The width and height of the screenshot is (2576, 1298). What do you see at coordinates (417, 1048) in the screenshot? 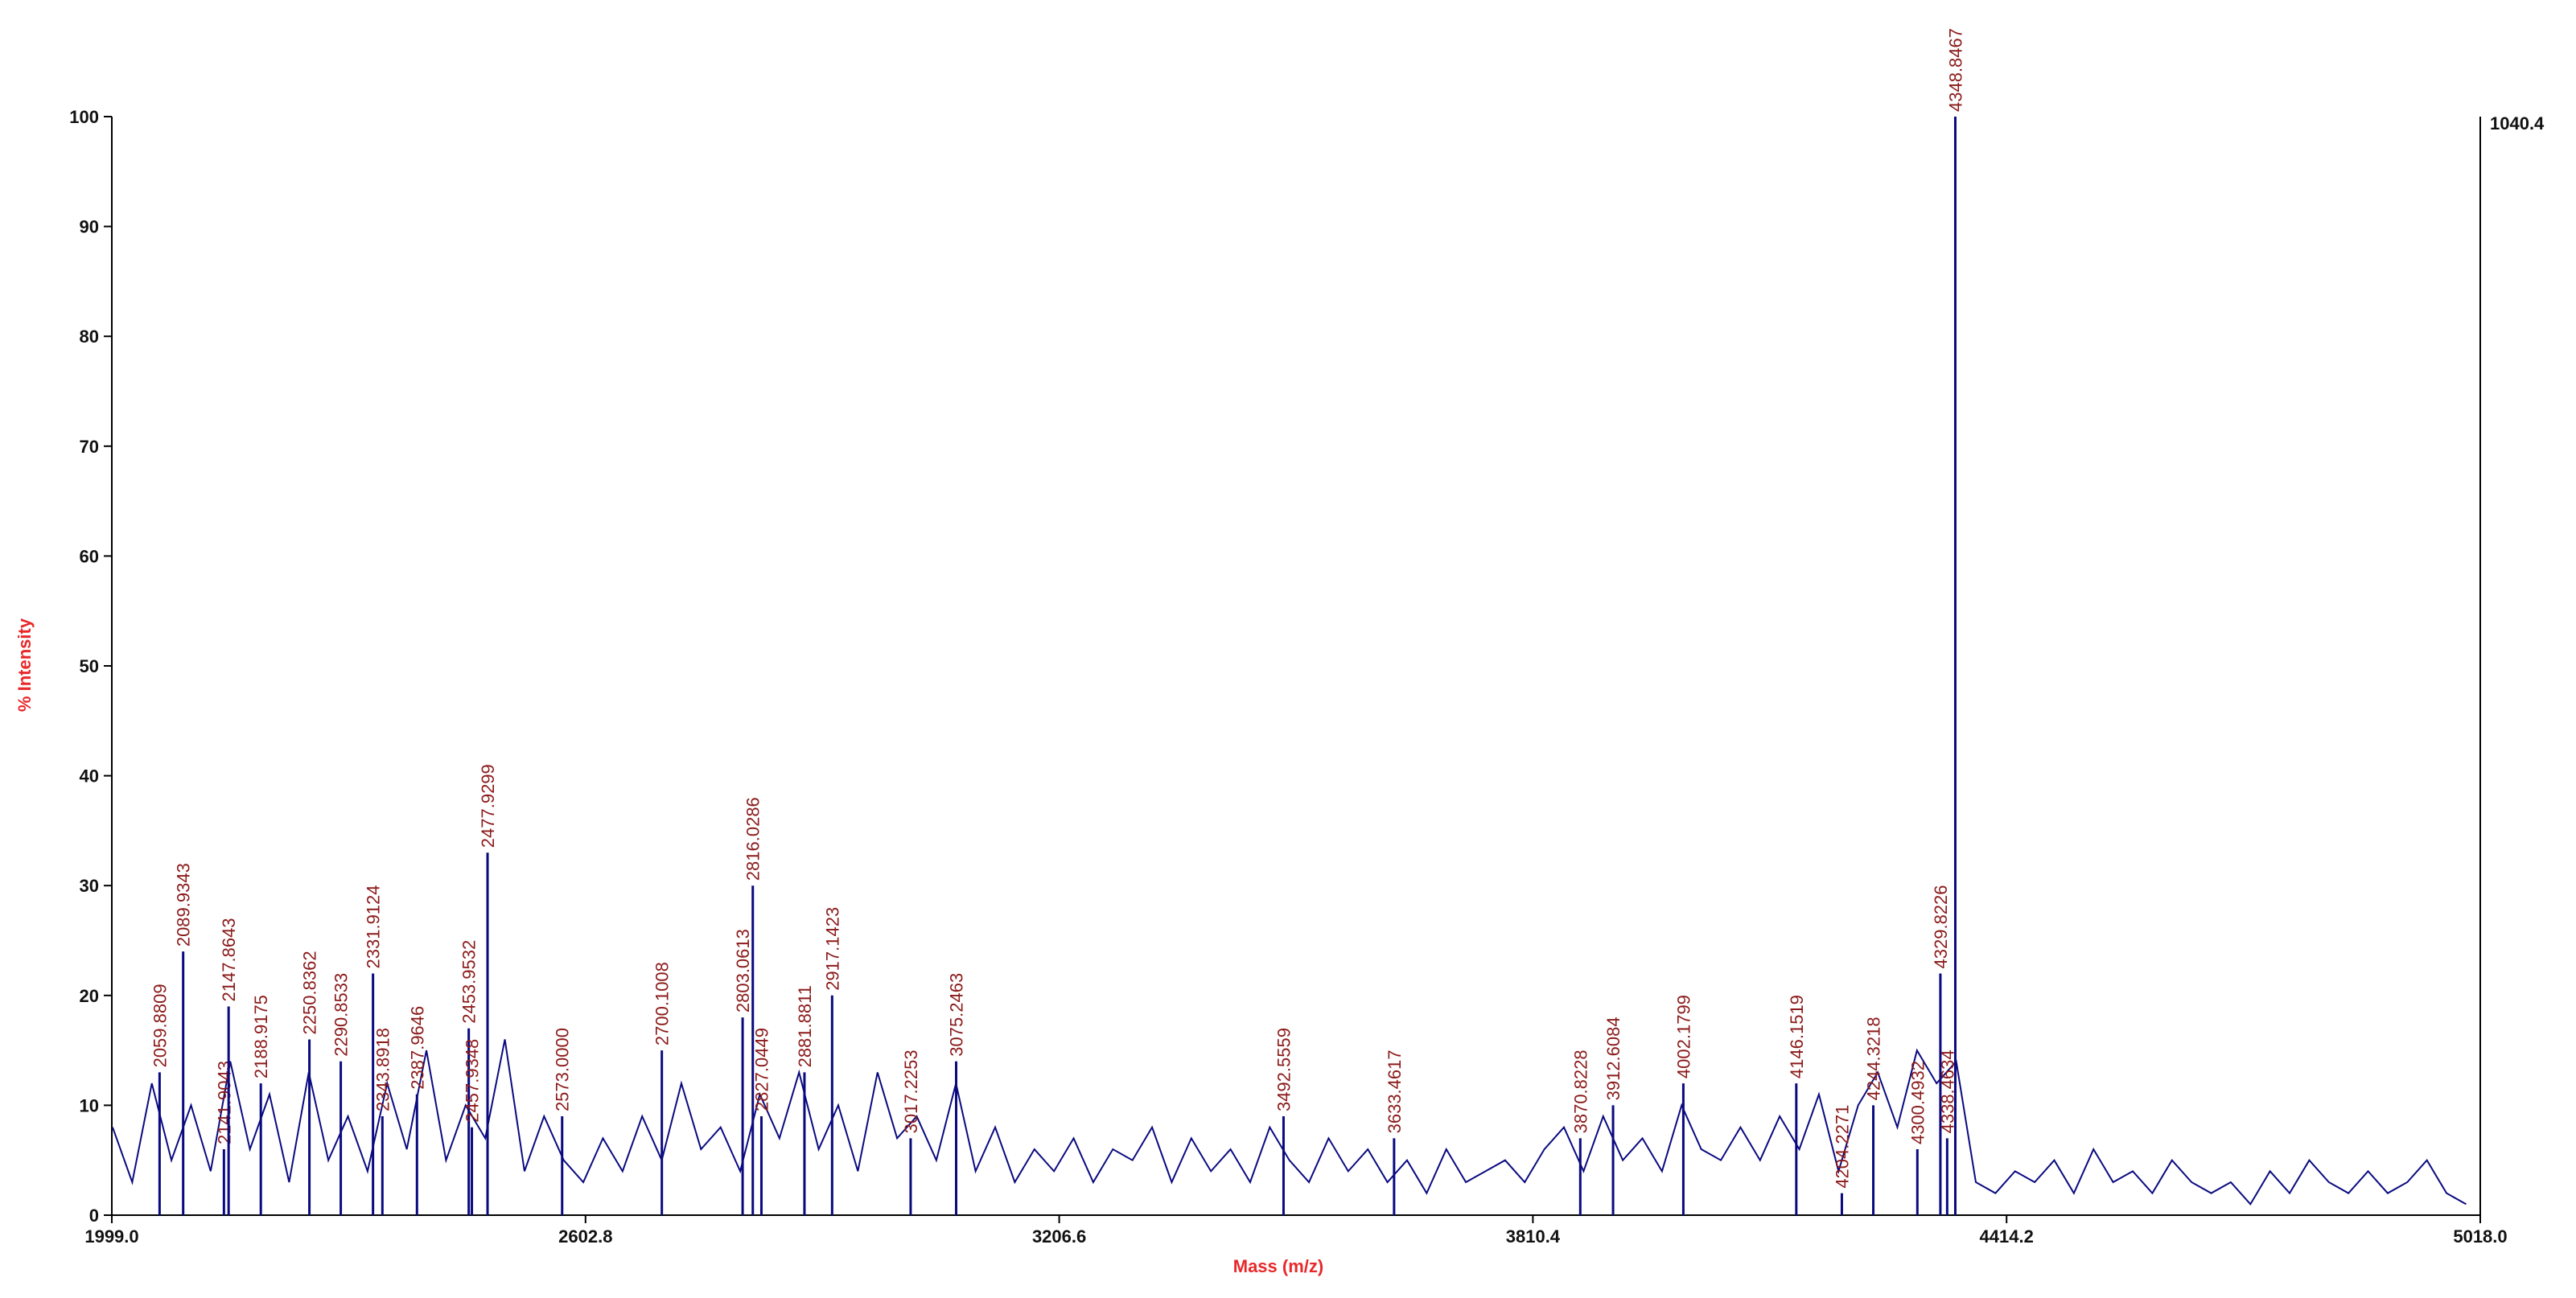
I see `peak-label: 2387.9646` at bounding box center [417, 1048].